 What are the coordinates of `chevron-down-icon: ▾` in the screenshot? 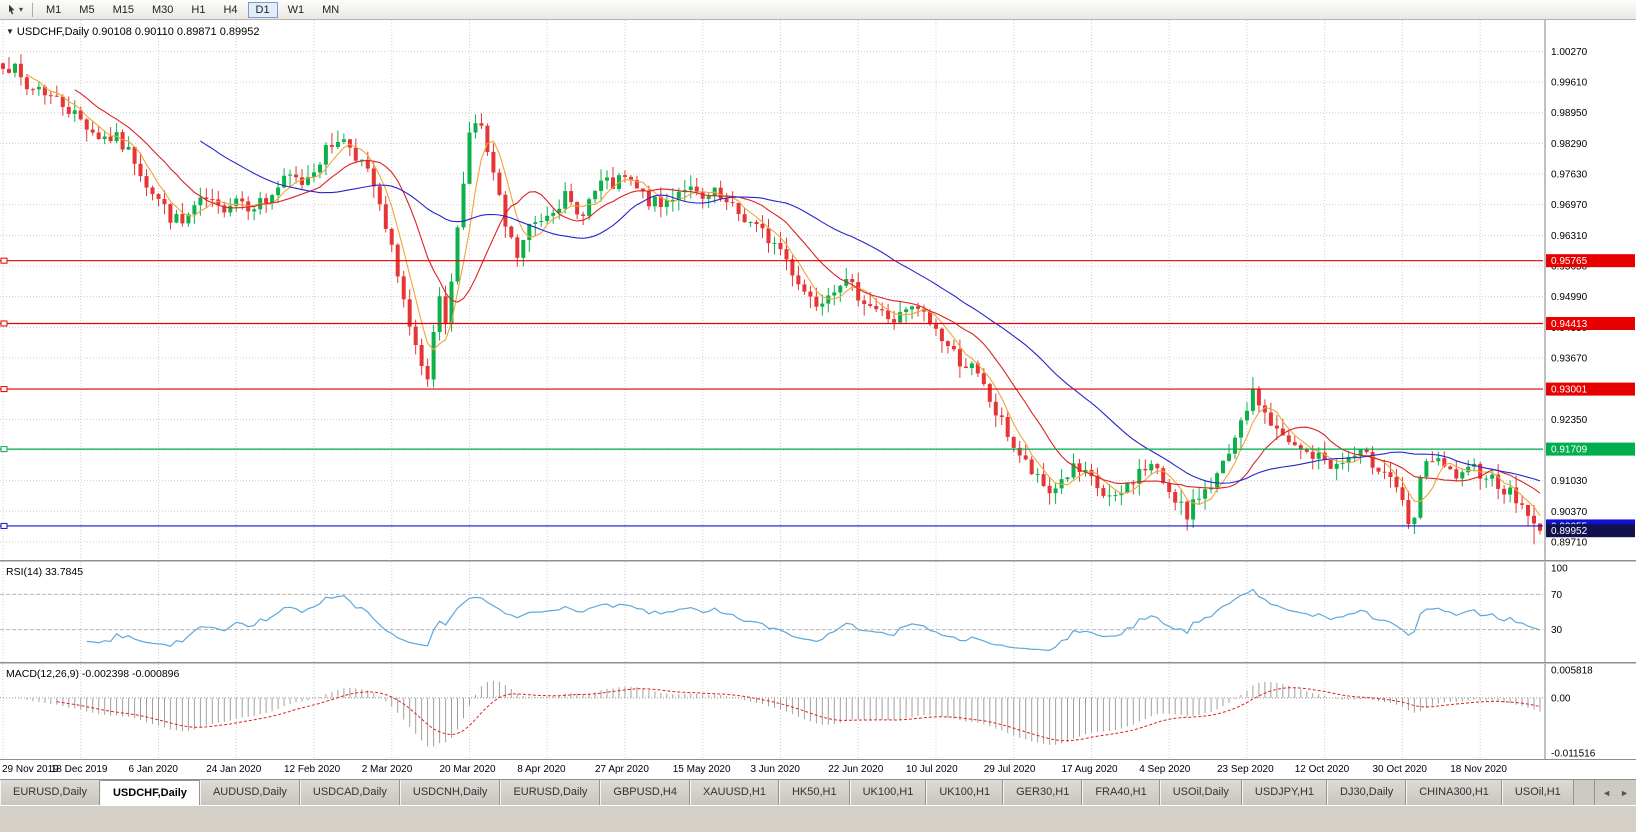 It's located at (21, 9).